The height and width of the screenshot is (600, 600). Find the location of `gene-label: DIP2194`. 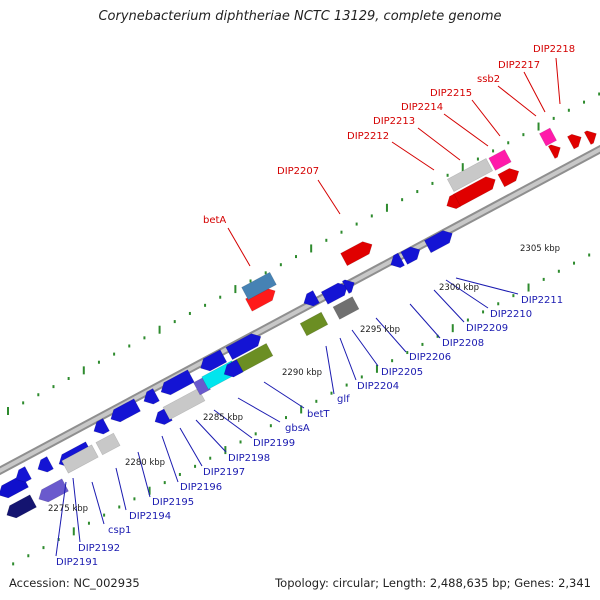

gene-label: DIP2194 is located at coordinates (150, 516).